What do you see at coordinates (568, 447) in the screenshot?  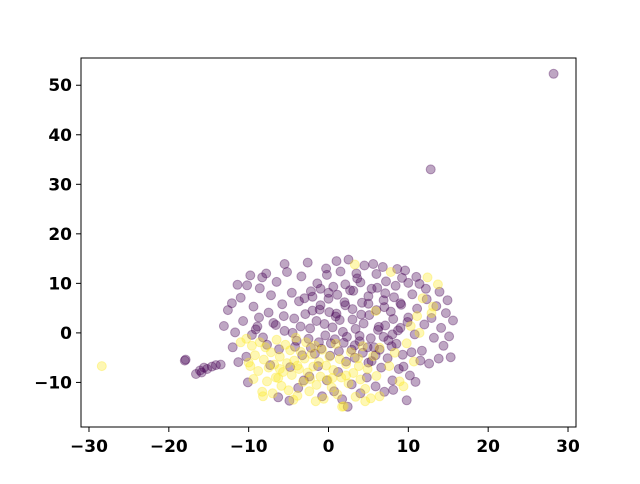 I see `x-tick-label: 30` at bounding box center [568, 447].